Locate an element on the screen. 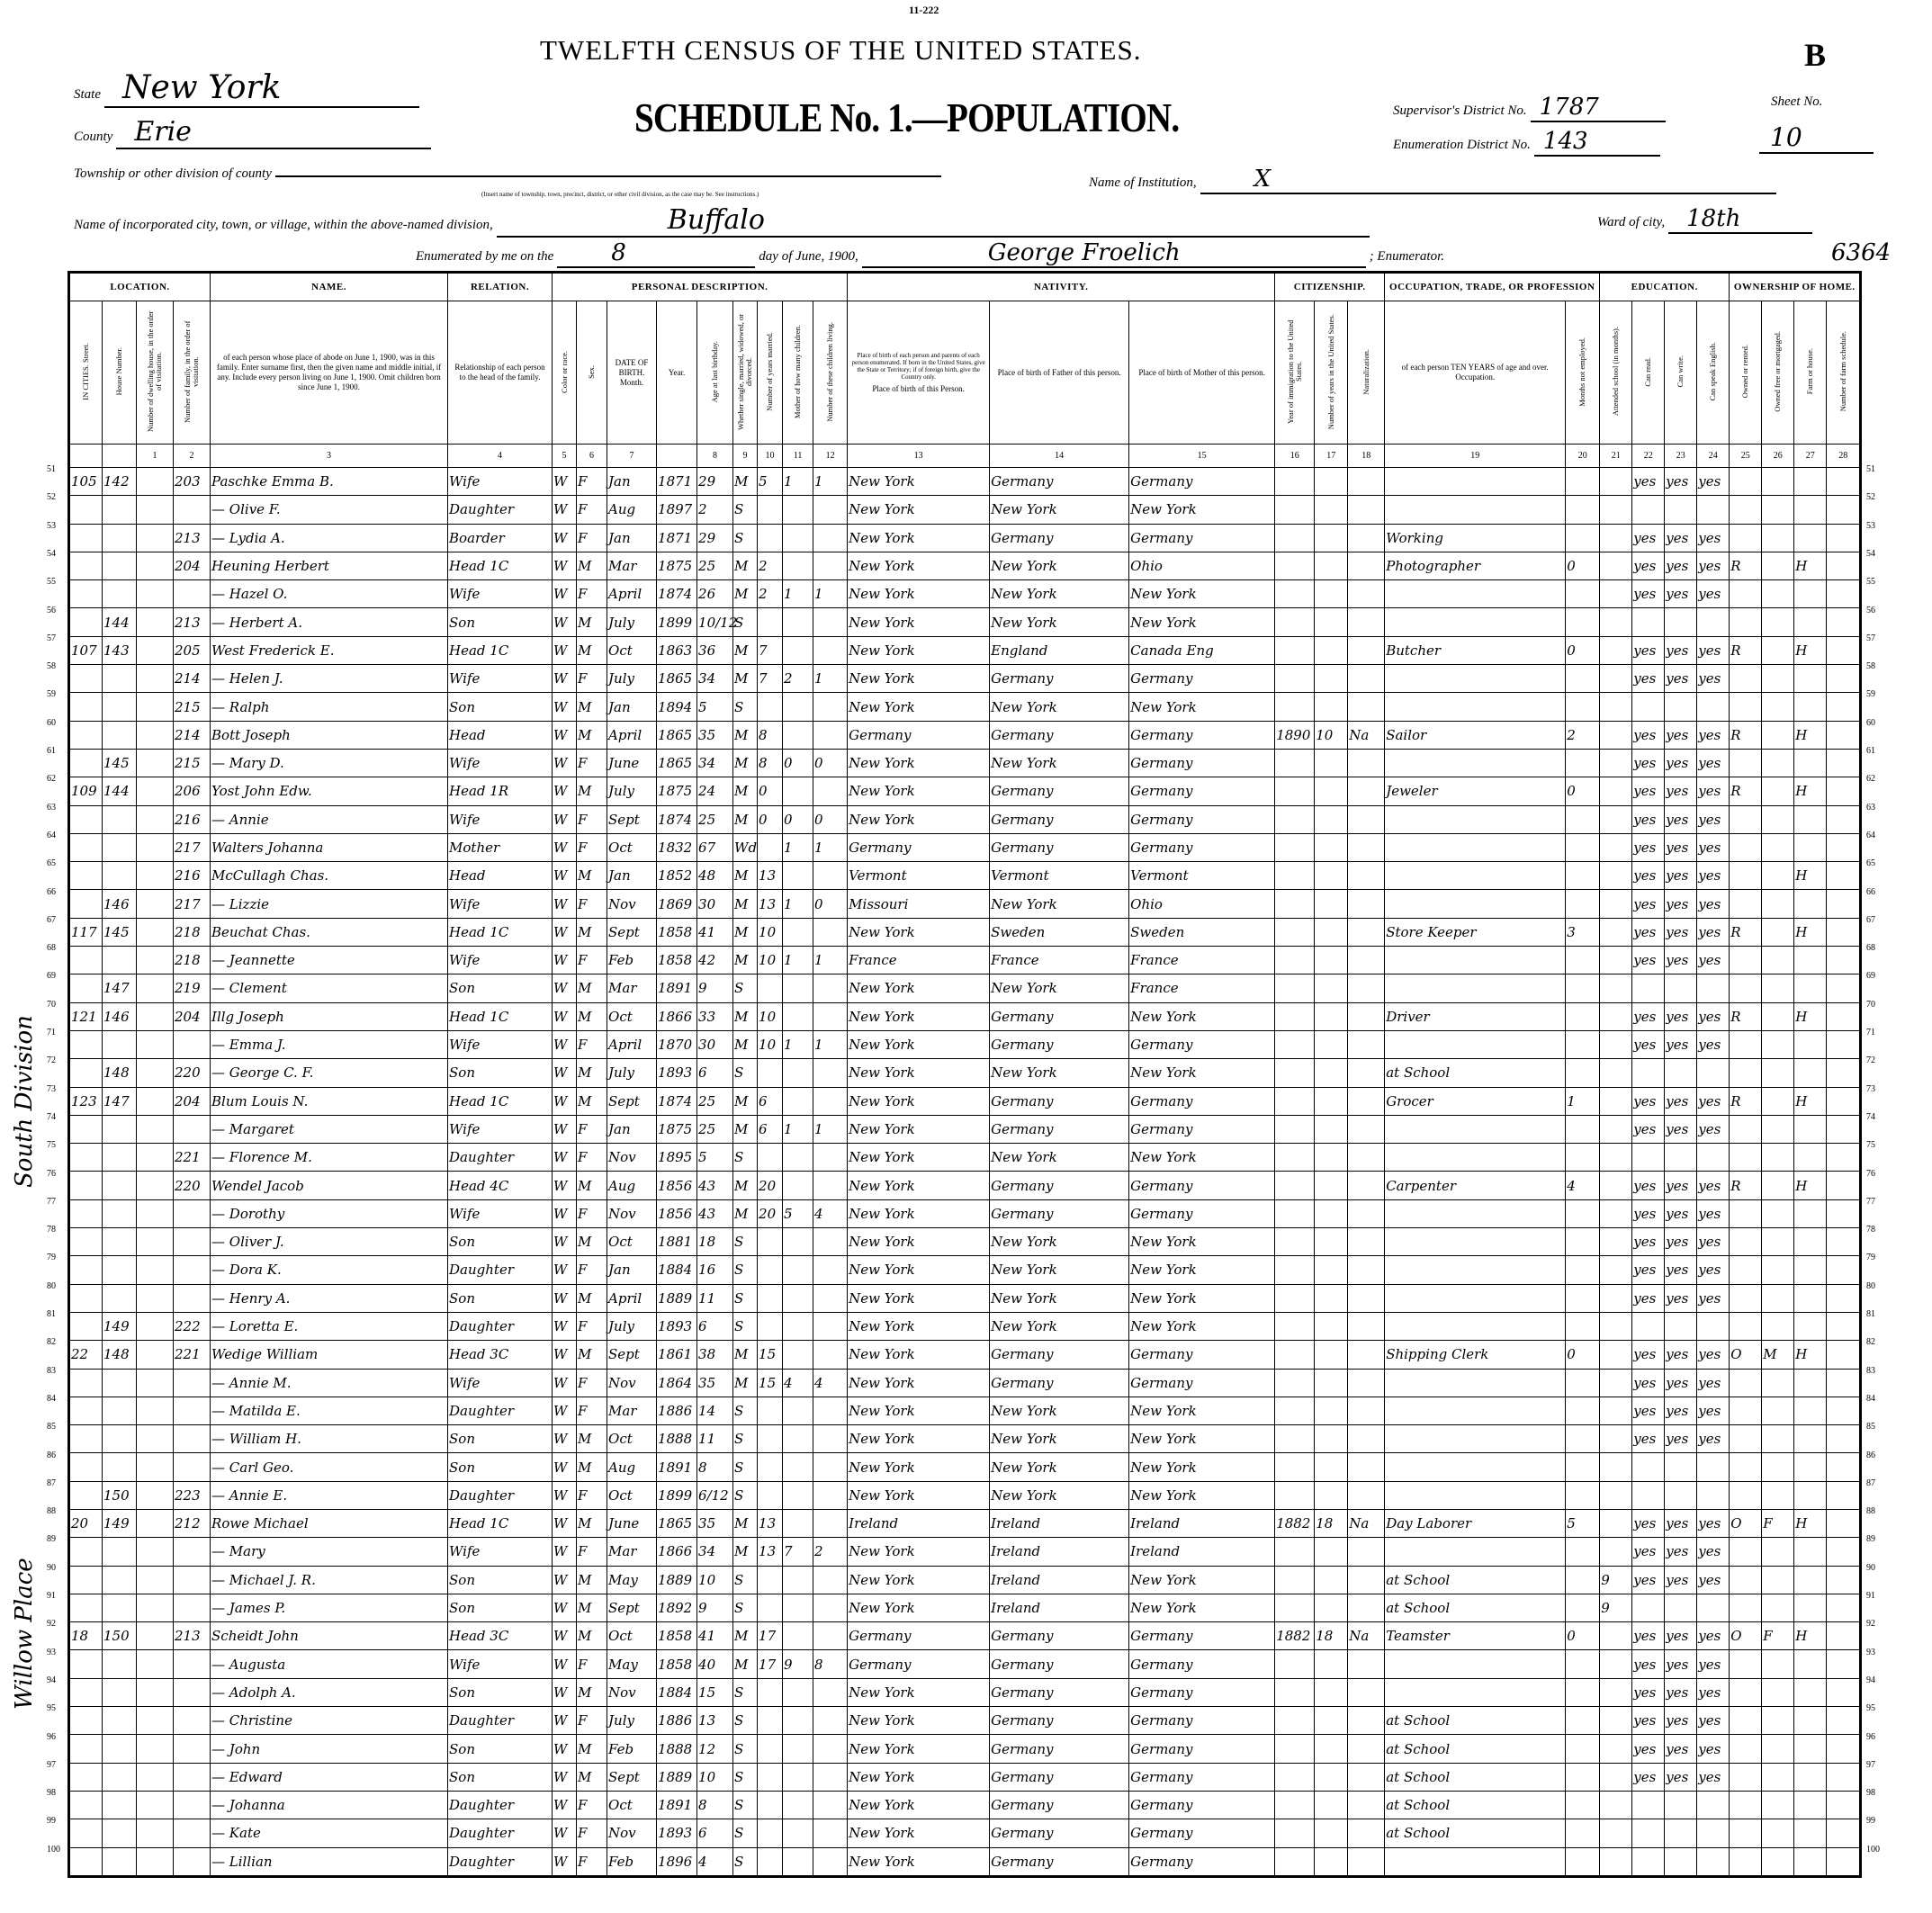 This screenshot has width=1932, height=1913. cell-occupation: at School is located at coordinates (1475, 1777).